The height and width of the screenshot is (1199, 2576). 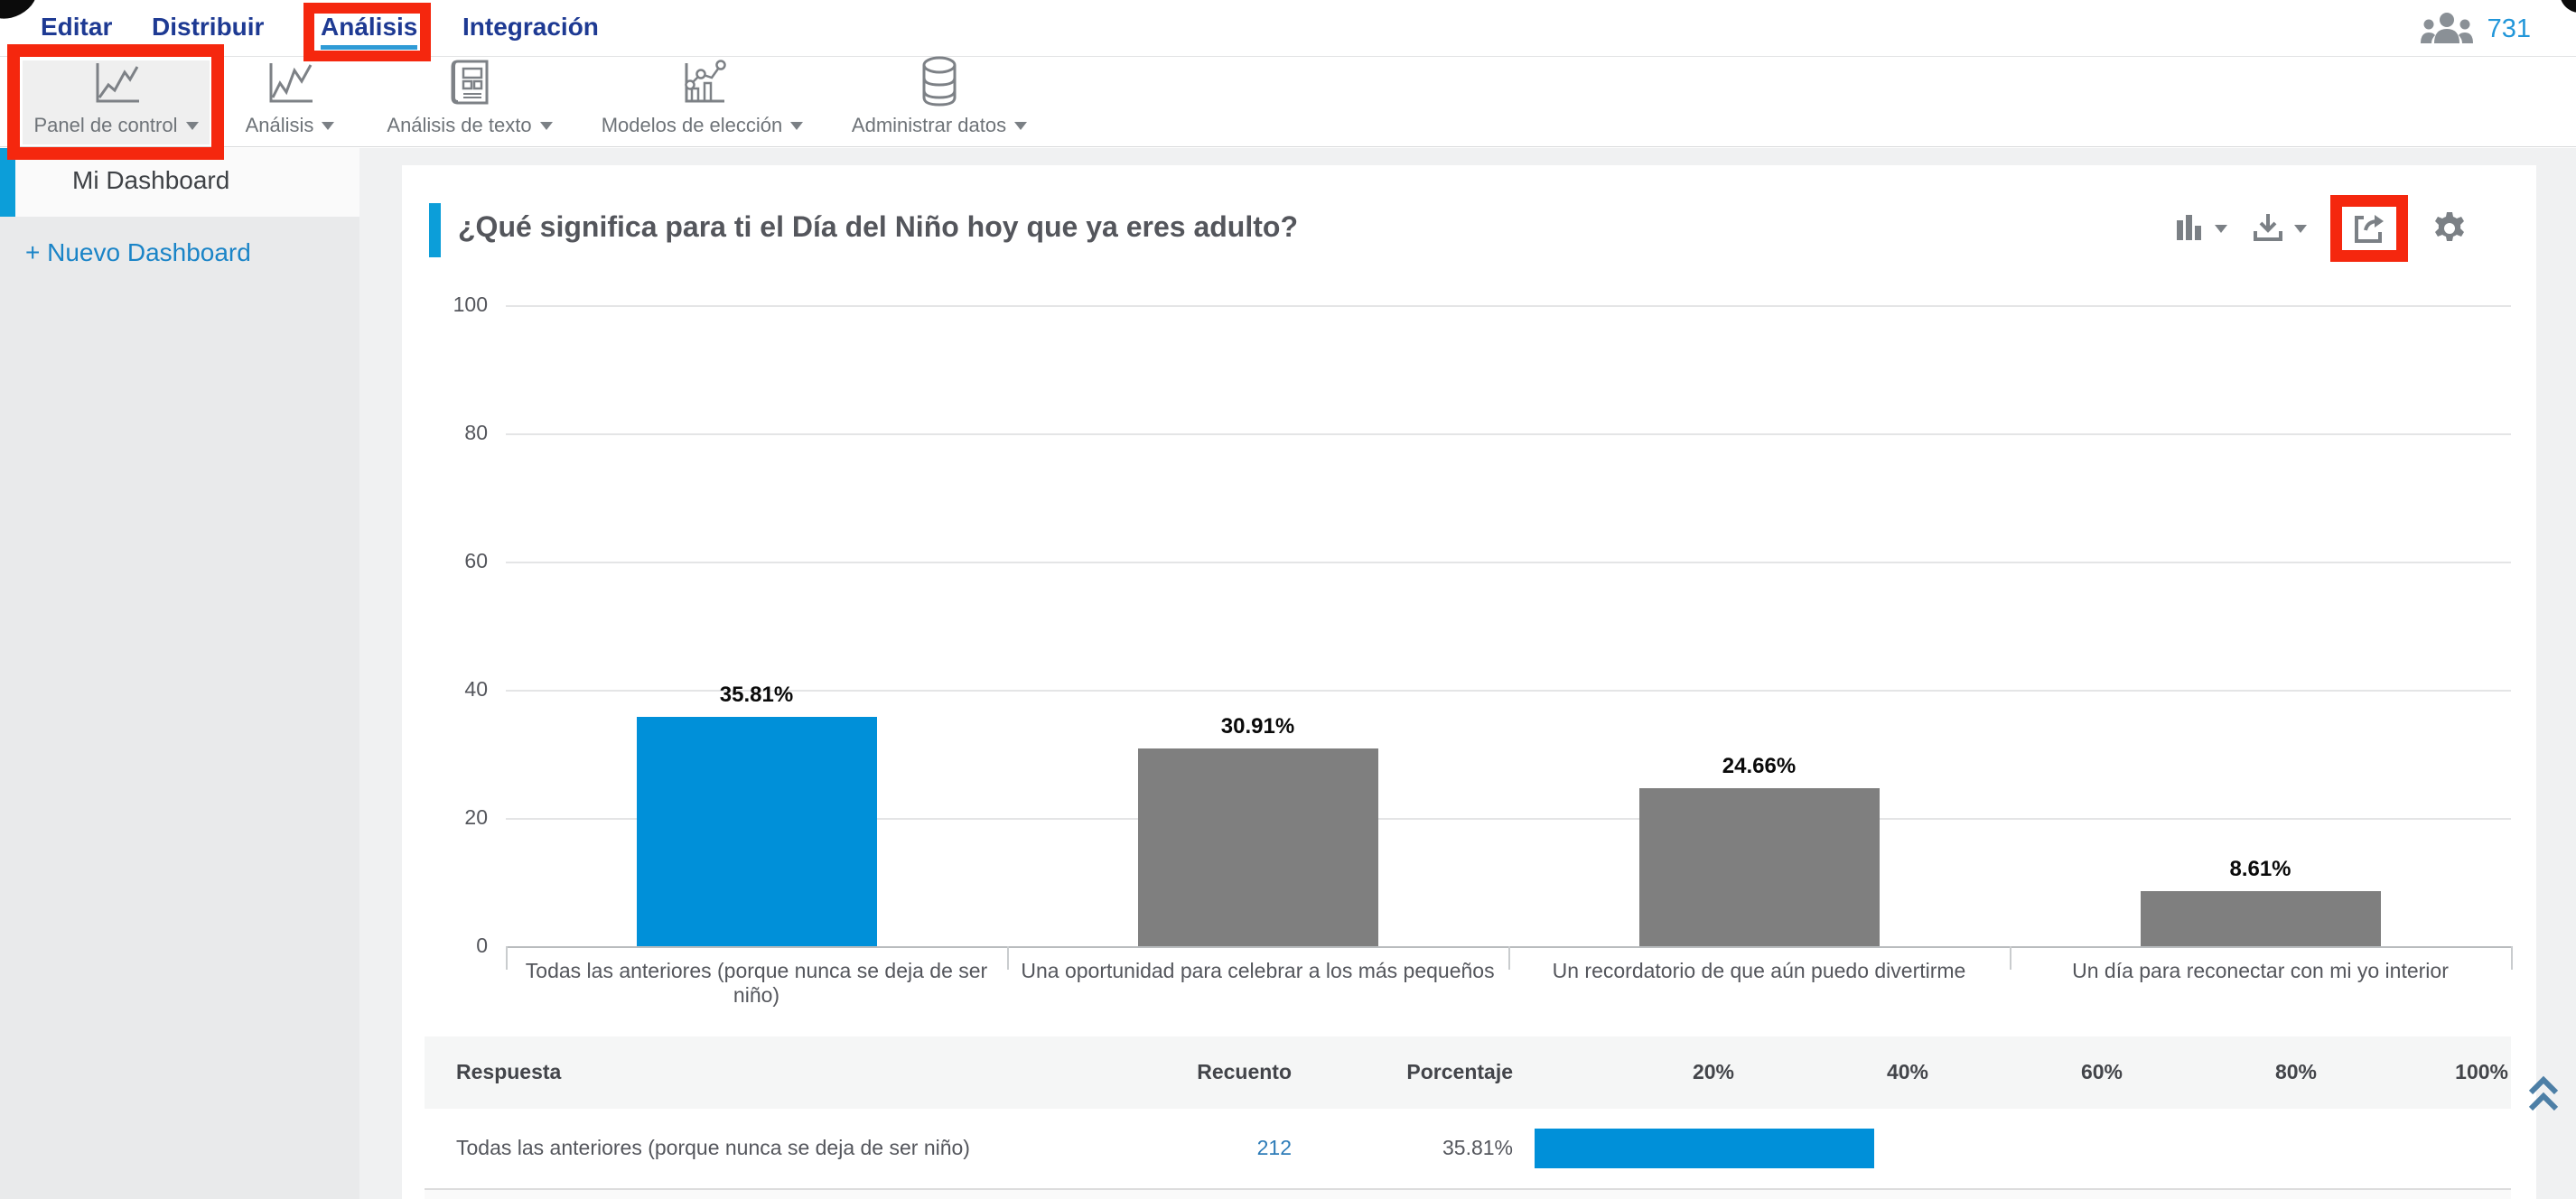 What do you see at coordinates (476, 689) in the screenshot?
I see `y-axis-tick-label: 40` at bounding box center [476, 689].